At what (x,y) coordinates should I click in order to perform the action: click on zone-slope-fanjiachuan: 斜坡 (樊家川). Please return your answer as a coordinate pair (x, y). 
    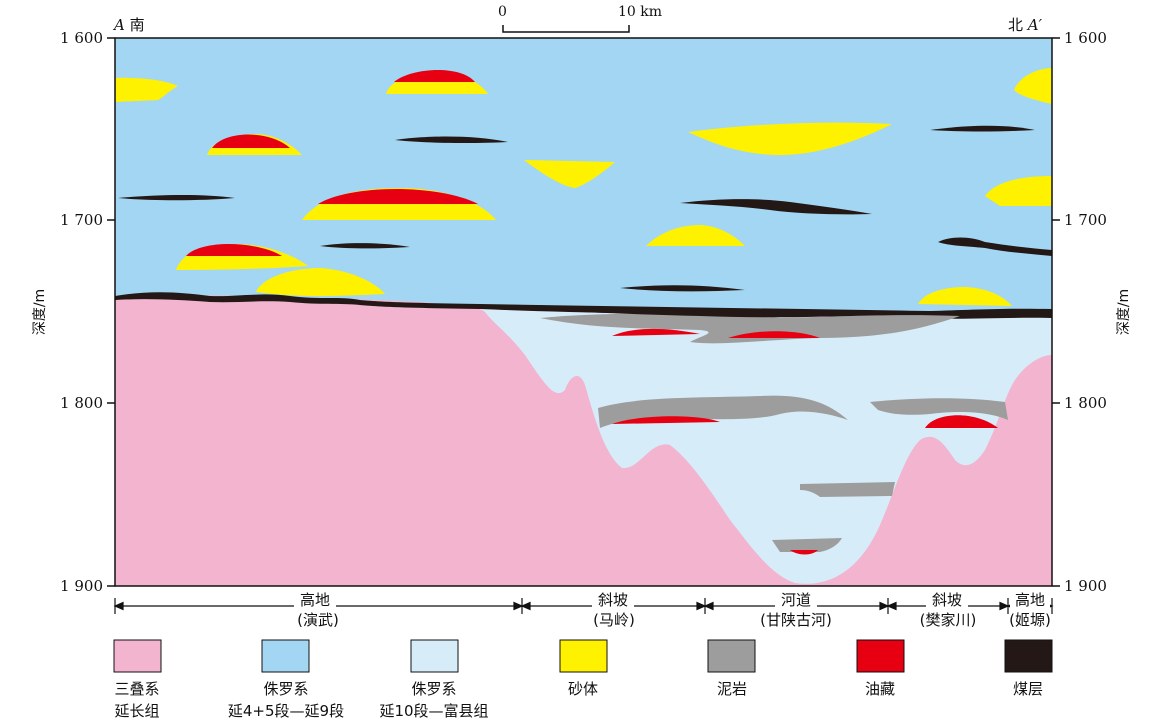
    Looking at the image, I should click on (948, 610).